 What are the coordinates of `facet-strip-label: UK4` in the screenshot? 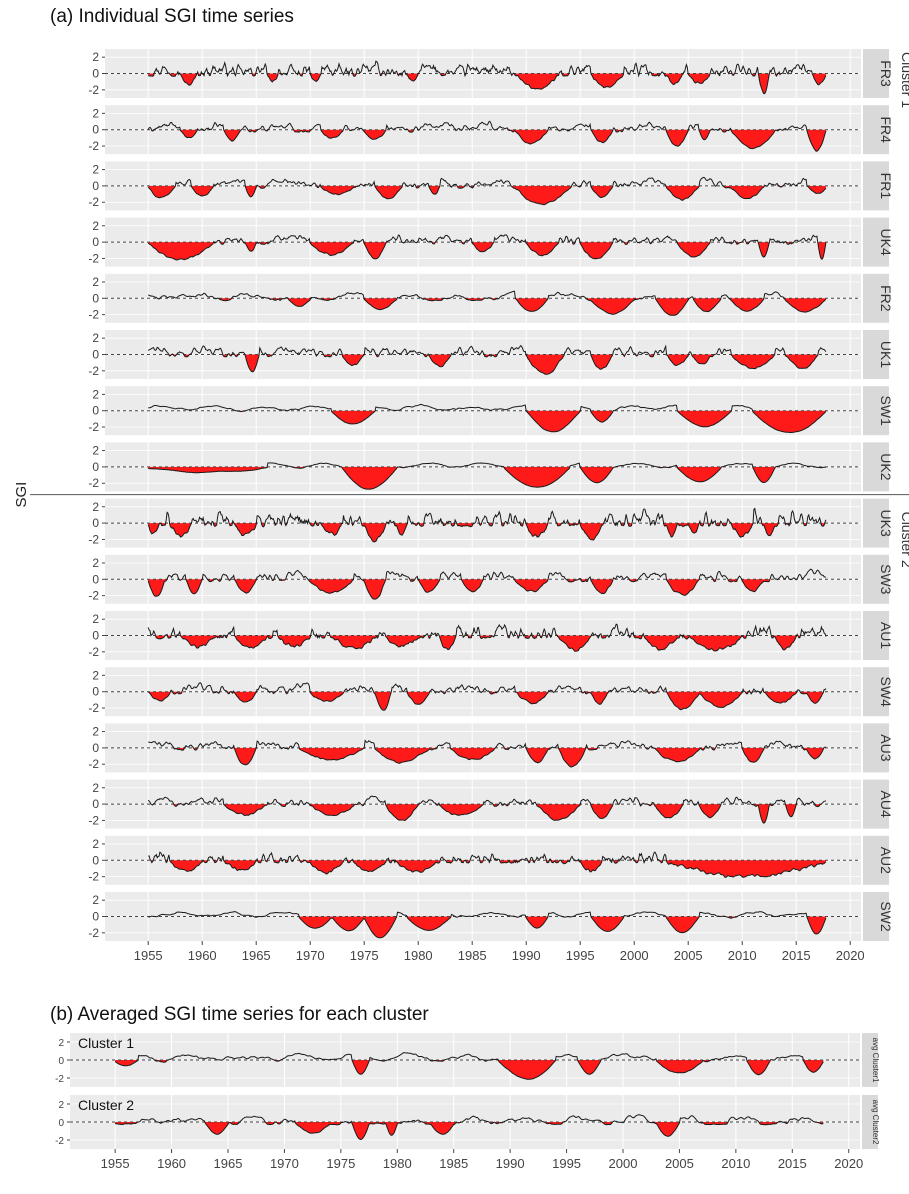 It's located at (886, 241).